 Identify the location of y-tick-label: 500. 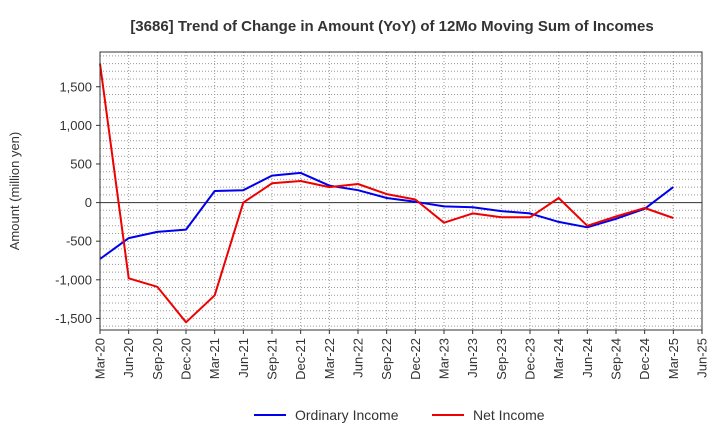
(81, 163).